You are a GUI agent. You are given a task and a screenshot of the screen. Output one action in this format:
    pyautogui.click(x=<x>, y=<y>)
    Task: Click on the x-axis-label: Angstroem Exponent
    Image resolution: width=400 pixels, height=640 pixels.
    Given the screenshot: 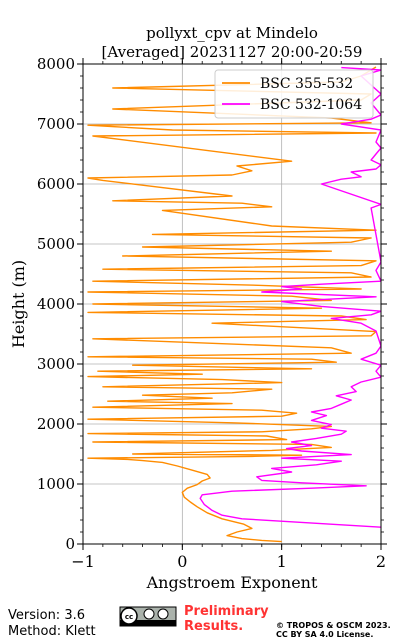 What is the action you would take?
    pyautogui.click(x=232, y=582)
    